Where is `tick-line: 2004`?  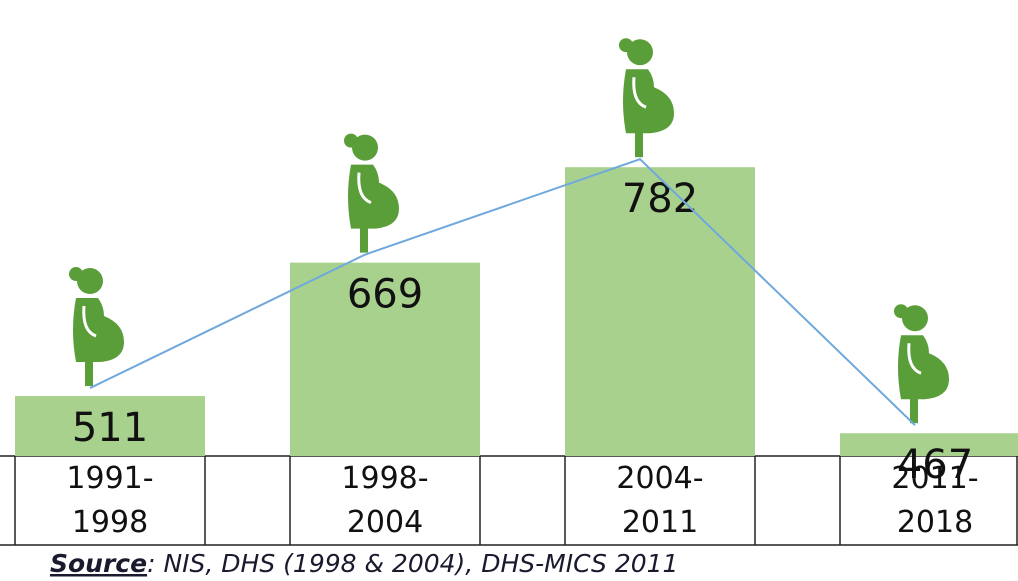 tick-line: 2004 is located at coordinates (385, 522).